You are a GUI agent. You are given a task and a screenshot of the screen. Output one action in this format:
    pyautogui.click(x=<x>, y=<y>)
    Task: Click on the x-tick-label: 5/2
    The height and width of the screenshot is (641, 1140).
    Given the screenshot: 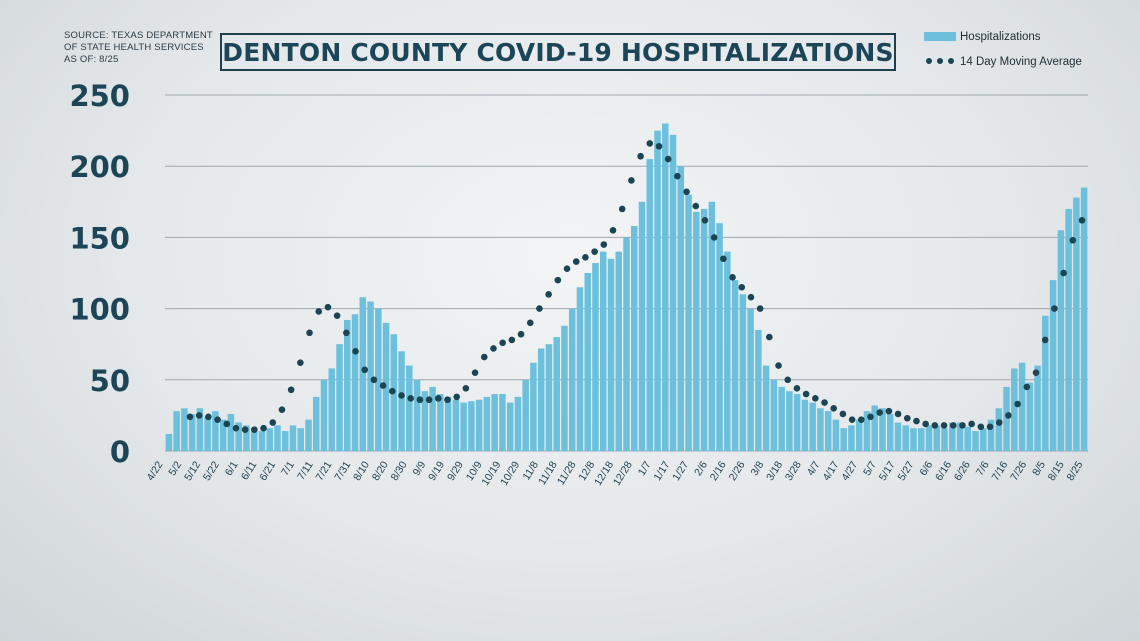 What is the action you would take?
    pyautogui.click(x=175, y=468)
    